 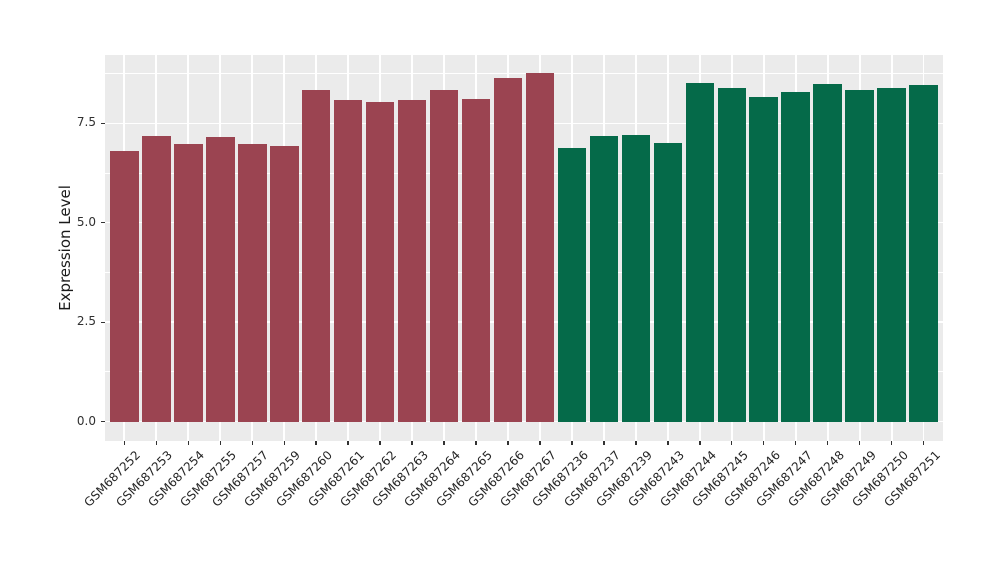 What do you see at coordinates (316, 255) in the screenshot?
I see `bar-GSM687260` at bounding box center [316, 255].